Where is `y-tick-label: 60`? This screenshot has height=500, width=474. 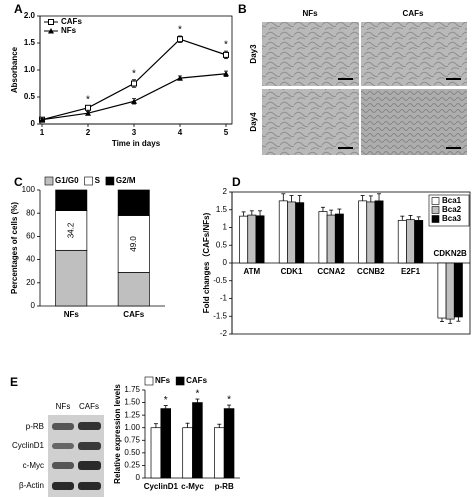
y-tick-label: 60 is located at coordinates (30, 236).